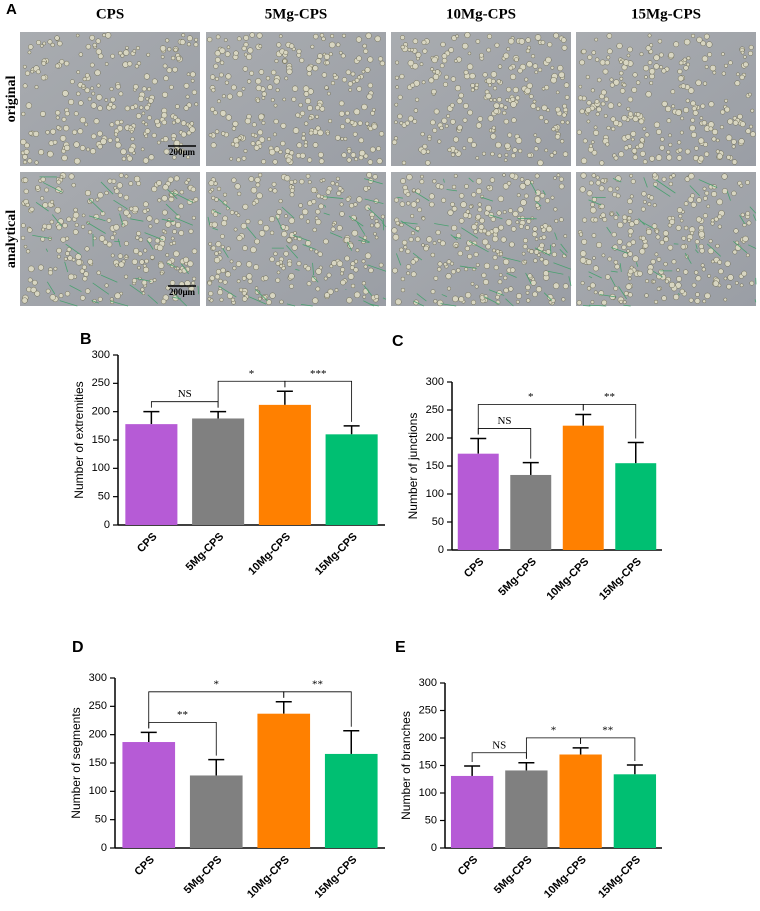 The image size is (760, 911). What do you see at coordinates (269, 554) in the screenshot?
I see `x-tick-label: 10Mg-CPS` at bounding box center [269, 554].